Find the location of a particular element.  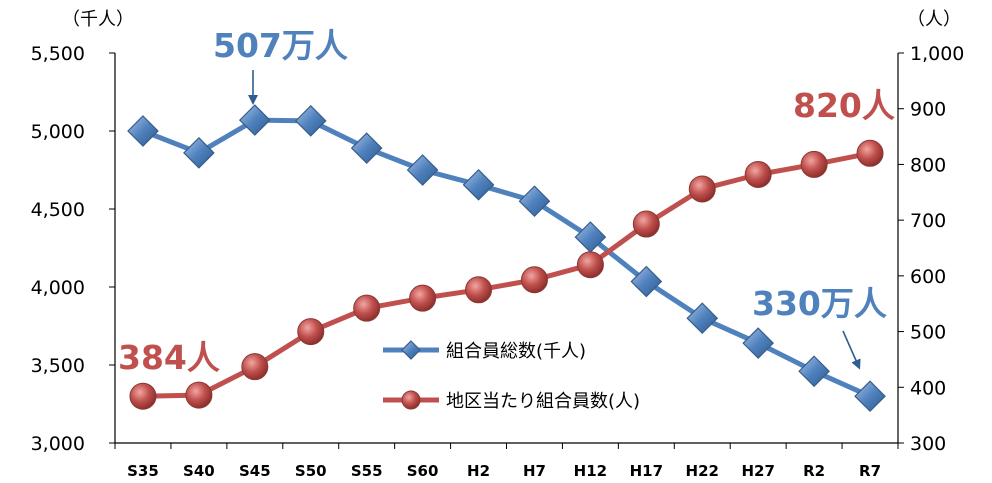

x-tick-label: S35 is located at coordinates (143, 471).